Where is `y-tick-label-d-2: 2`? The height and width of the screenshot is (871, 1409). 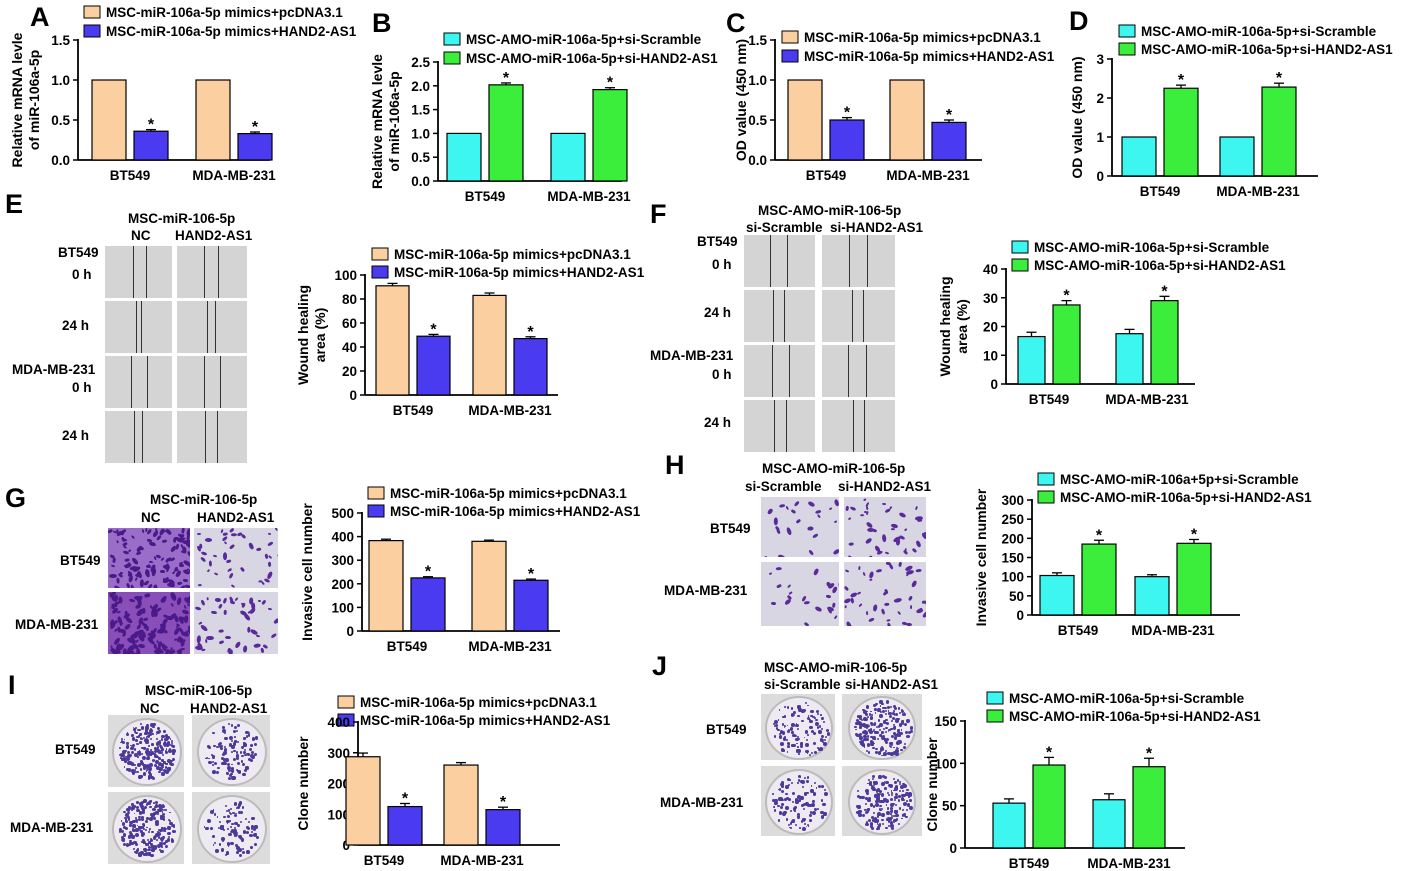 y-tick-label-d-2: 2 is located at coordinates (1100, 98).